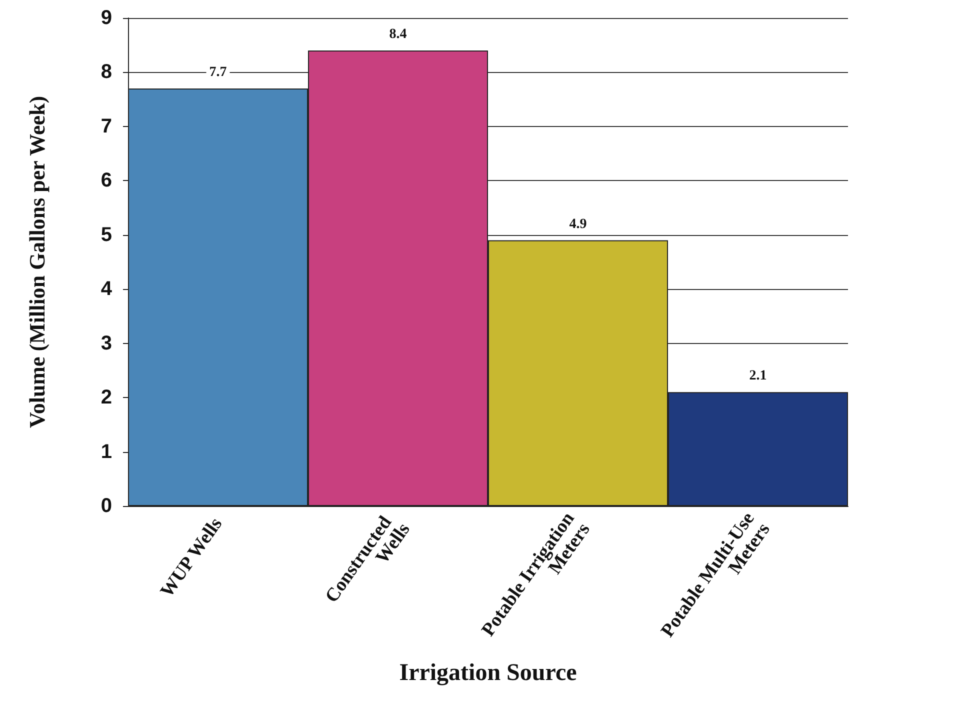 The height and width of the screenshot is (705, 968). What do you see at coordinates (106, 397) in the screenshot?
I see `y-tick-label: 2` at bounding box center [106, 397].